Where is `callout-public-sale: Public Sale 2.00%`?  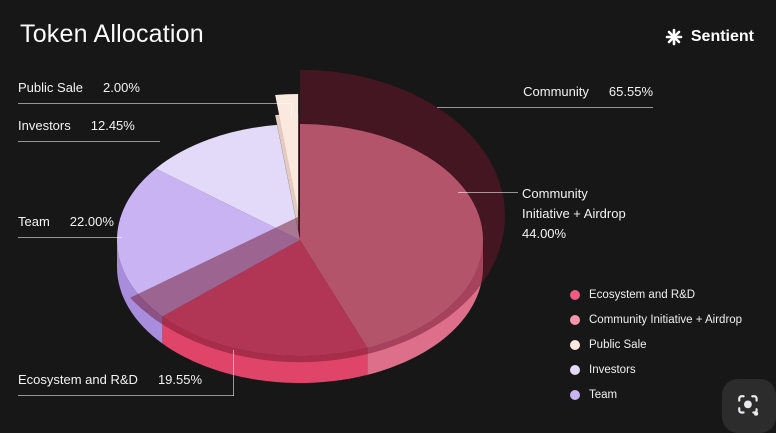 callout-public-sale: Public Sale 2.00% is located at coordinates (155, 92).